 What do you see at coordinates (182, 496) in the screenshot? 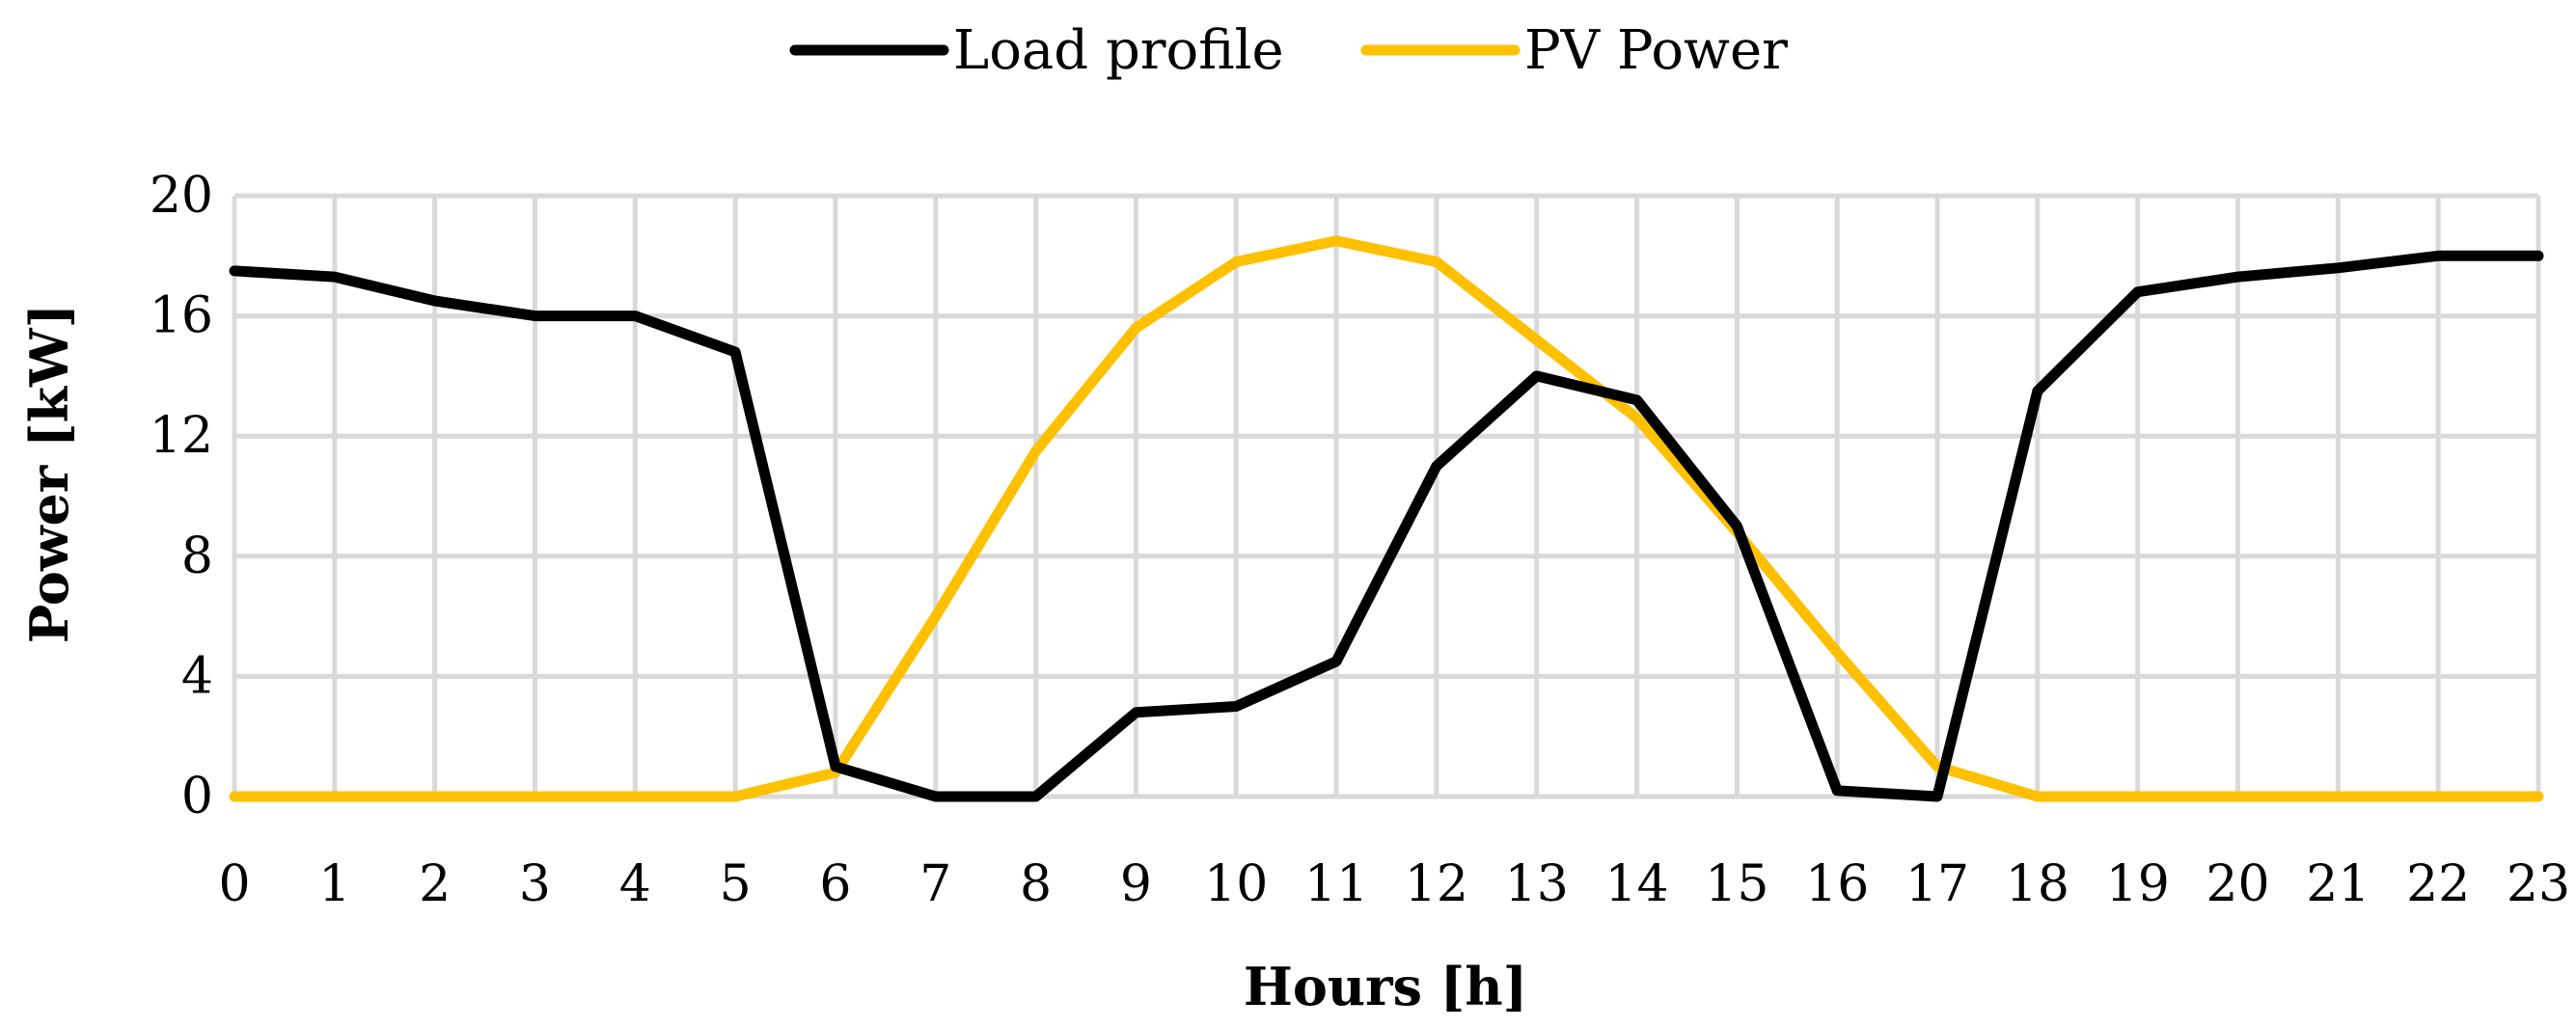
I see `y-axis-tick-labels: 0 4 8 12 16 20` at bounding box center [182, 496].